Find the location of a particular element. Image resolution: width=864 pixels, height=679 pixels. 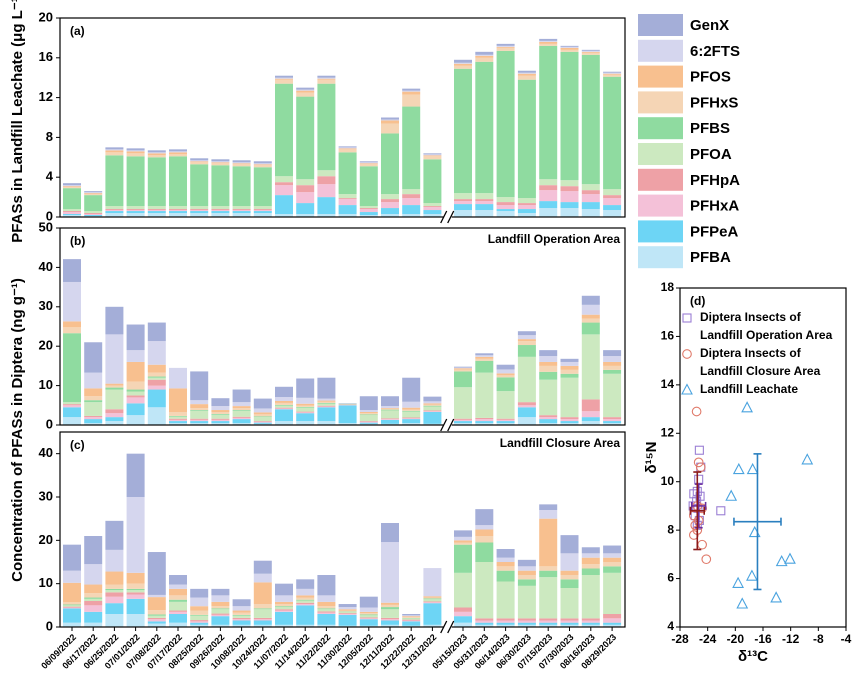

legend-label-line: Diptera Insects of is located at coordinates (751, 317).